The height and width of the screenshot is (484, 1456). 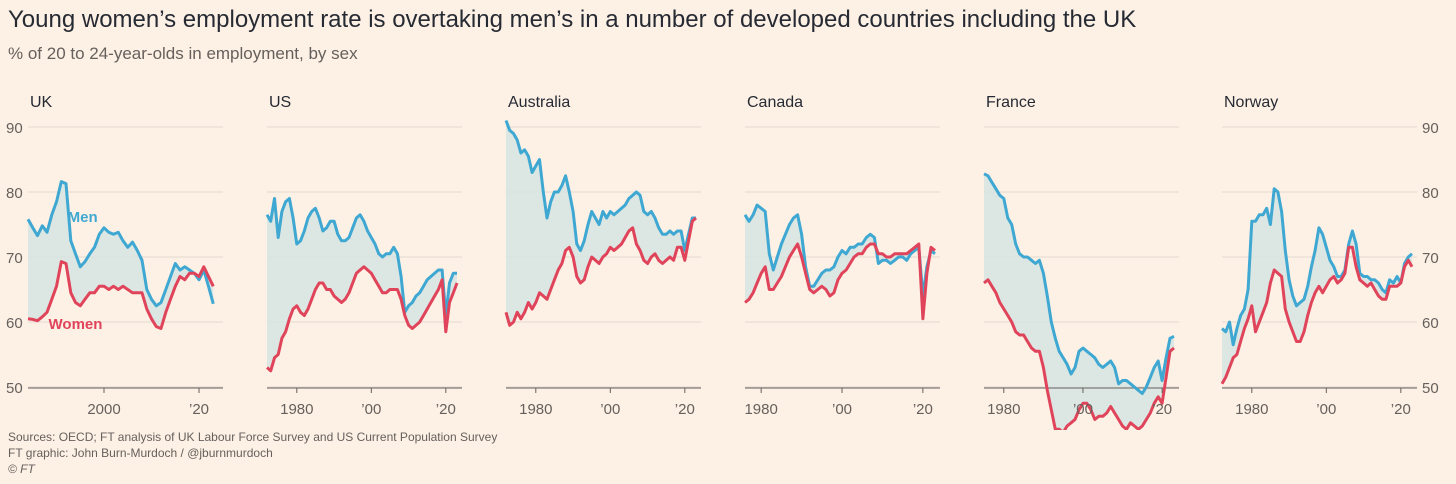 I want to click on panel-uk: UK 50 60 70 80 90 2000 ’20 Men Women, so click(x=114, y=256).